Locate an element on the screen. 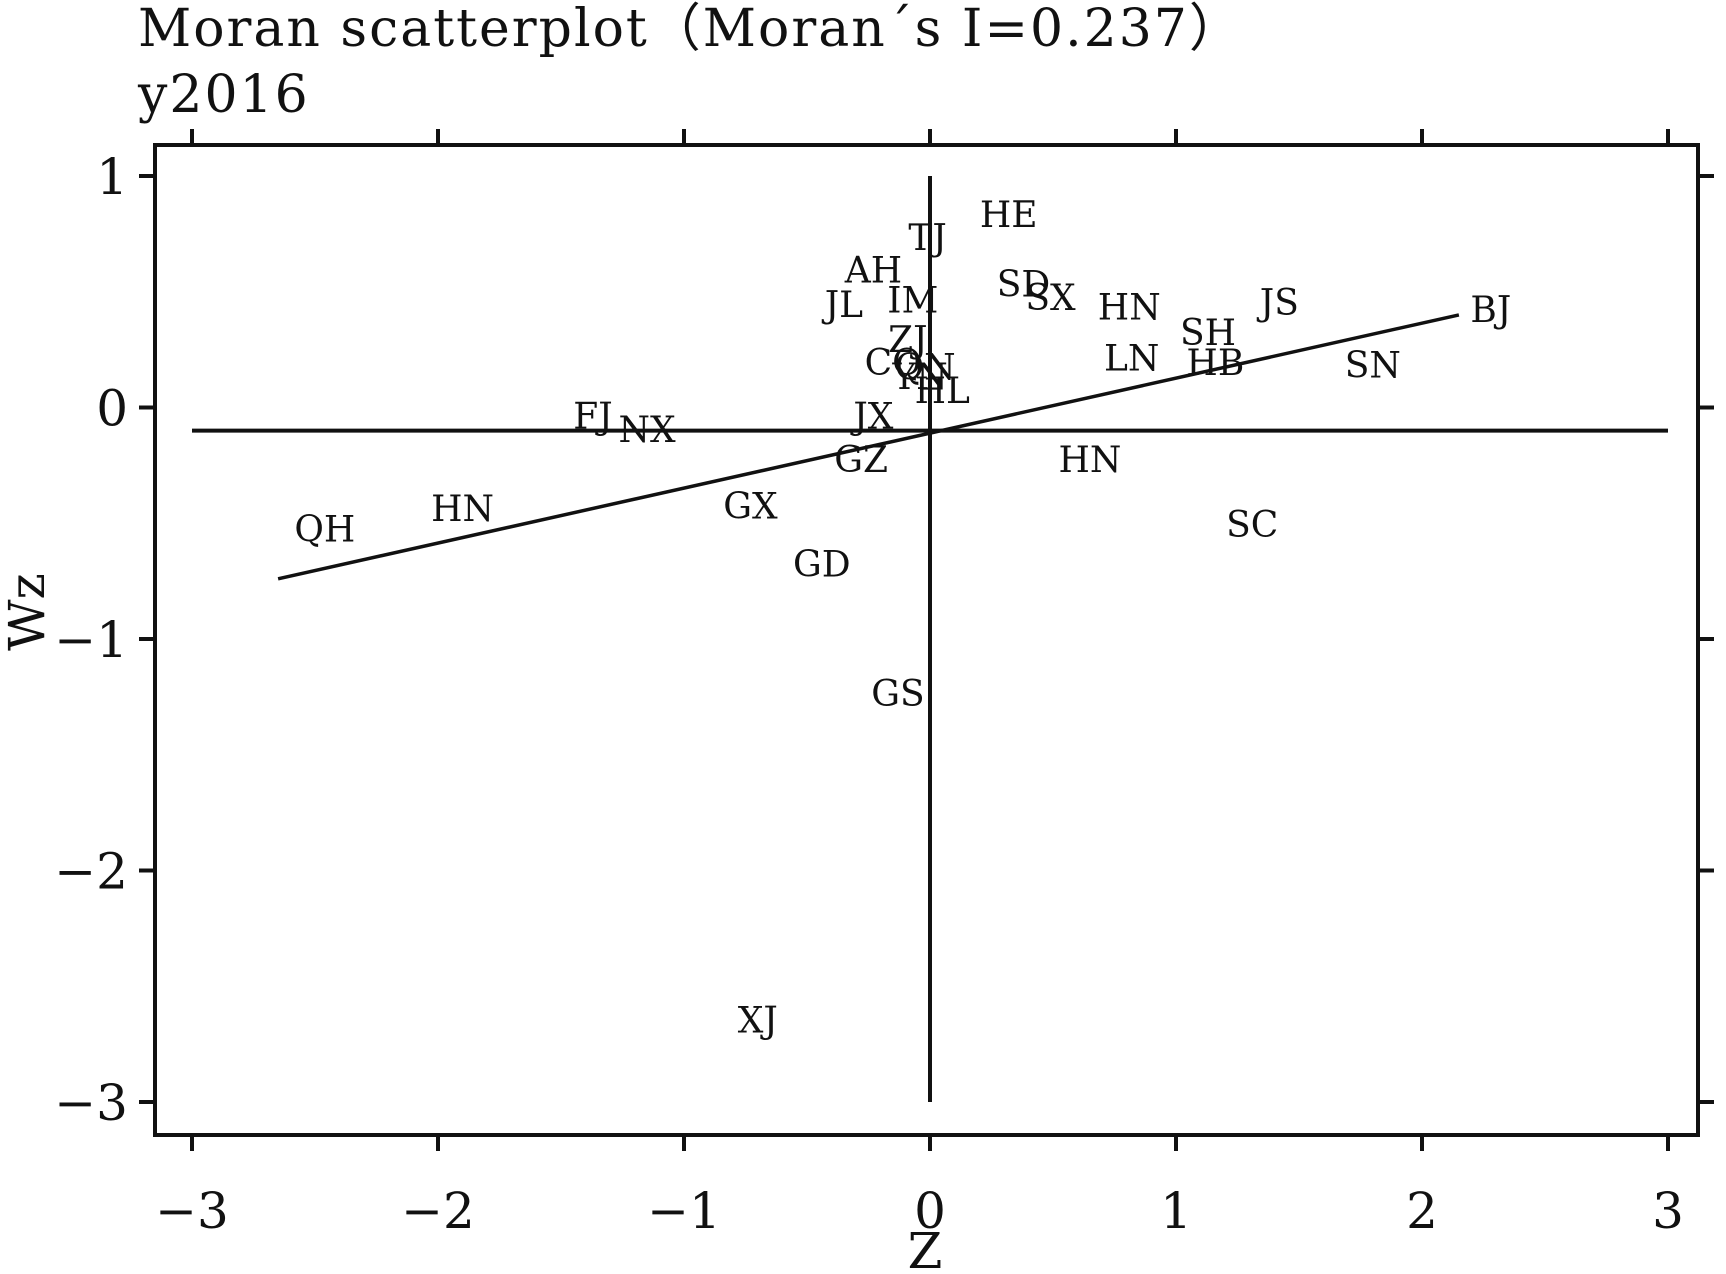  point-label-gs: GS is located at coordinates (897, 694).